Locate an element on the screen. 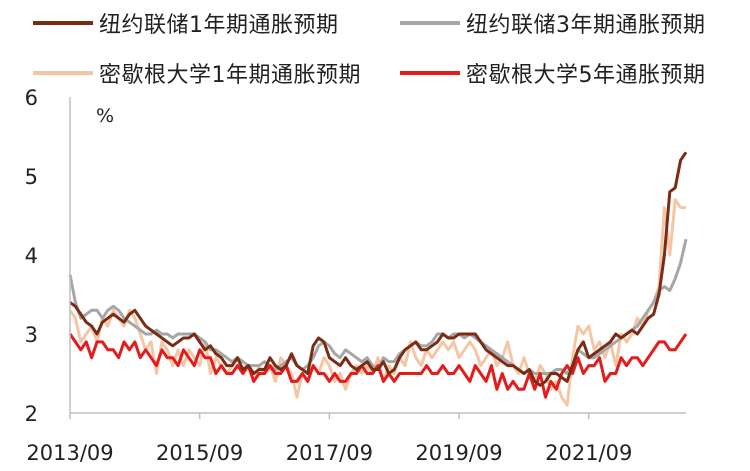 This screenshot has width=750, height=471. legend-swatch-ny-fed-1y is located at coordinates (63, 23).